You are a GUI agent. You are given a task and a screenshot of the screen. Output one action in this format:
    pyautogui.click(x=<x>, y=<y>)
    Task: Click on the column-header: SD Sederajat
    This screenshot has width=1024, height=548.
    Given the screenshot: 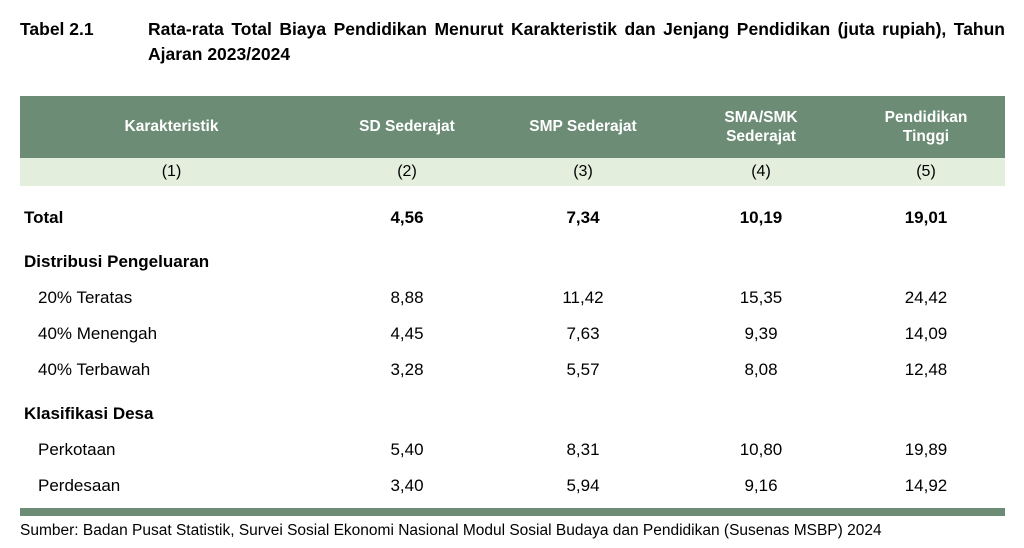 What is the action you would take?
    pyautogui.click(x=407, y=127)
    